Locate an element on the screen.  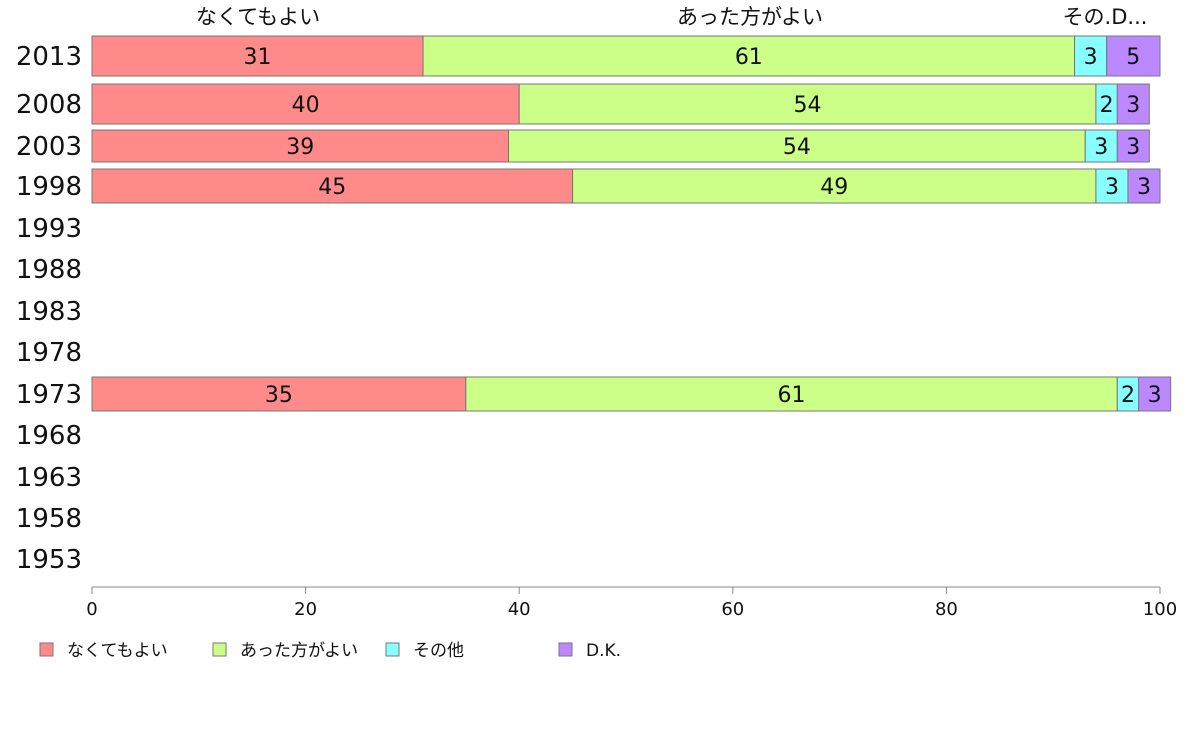
column-header-1: あった方がよい is located at coordinates (750, 17).